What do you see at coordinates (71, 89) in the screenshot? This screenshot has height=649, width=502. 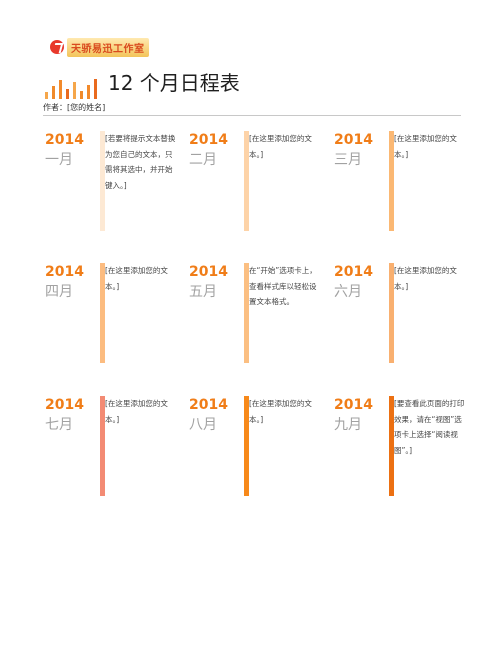 I see `header-bar-graphic-svg` at bounding box center [71, 89].